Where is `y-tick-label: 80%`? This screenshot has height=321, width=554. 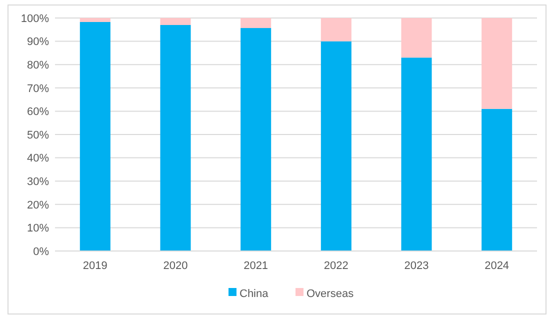
y-tick-label: 80% is located at coordinates (38, 65).